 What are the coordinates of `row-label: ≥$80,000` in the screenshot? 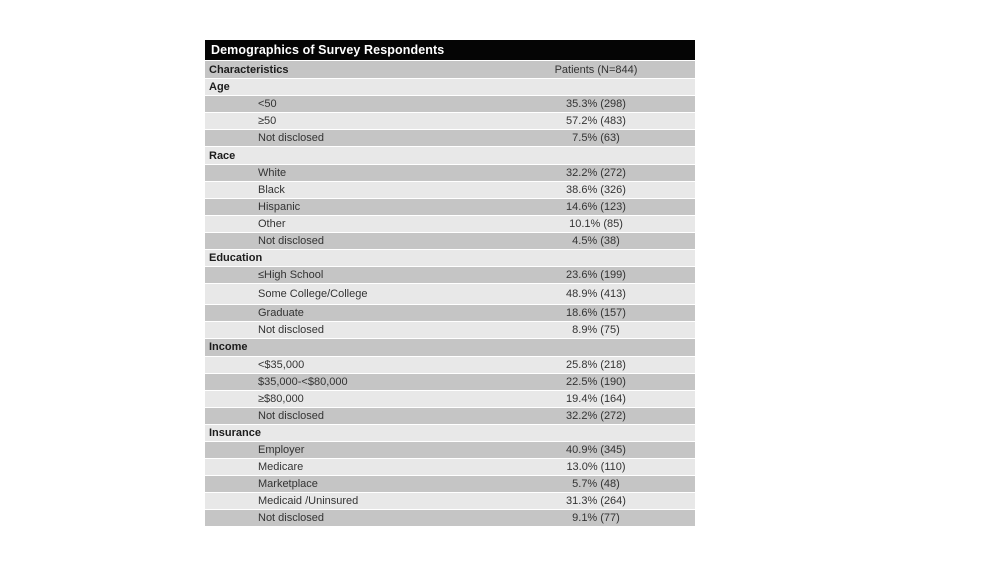 It's located at (281, 398).